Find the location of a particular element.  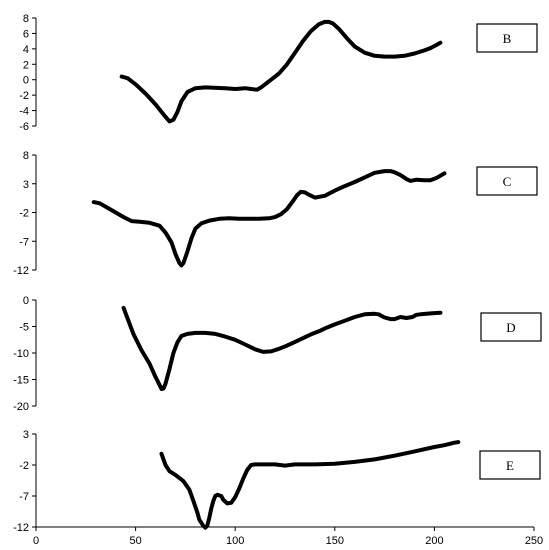

x-tick-label: 0 is located at coordinates (36, 541).